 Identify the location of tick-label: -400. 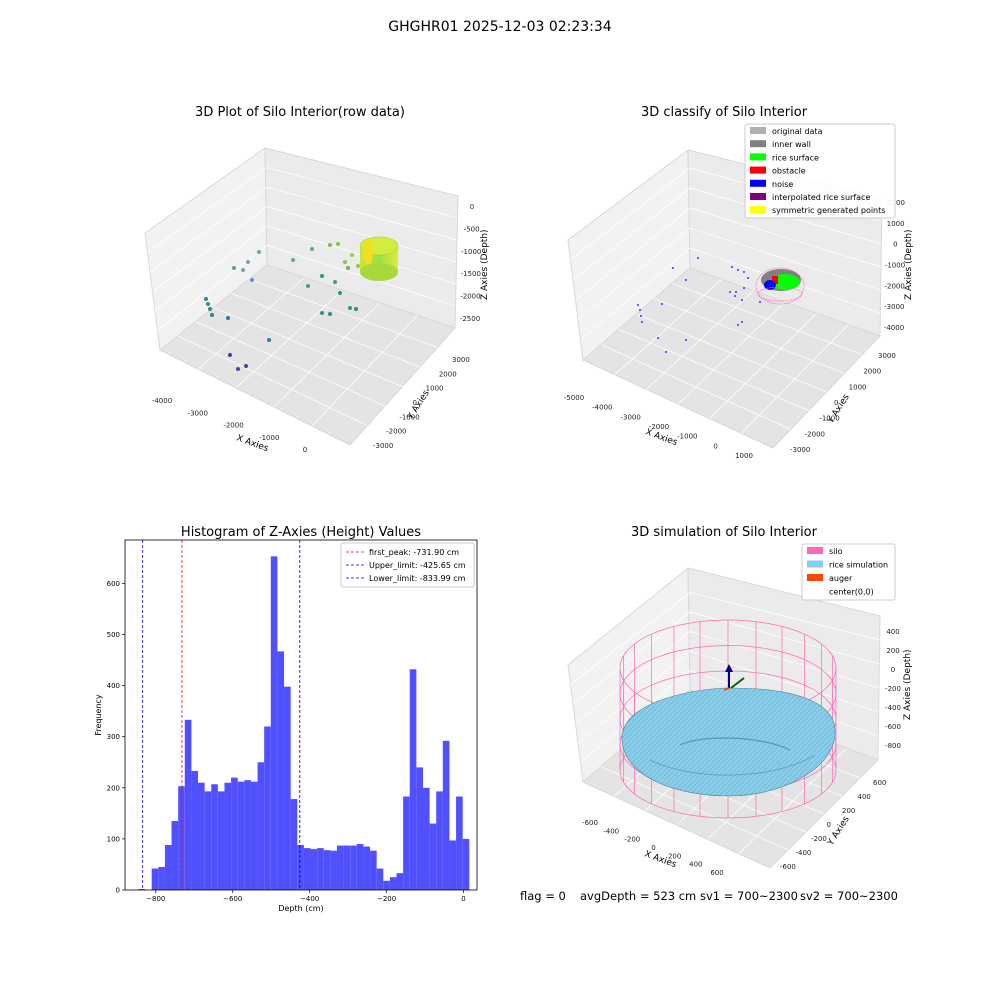
(893, 708).